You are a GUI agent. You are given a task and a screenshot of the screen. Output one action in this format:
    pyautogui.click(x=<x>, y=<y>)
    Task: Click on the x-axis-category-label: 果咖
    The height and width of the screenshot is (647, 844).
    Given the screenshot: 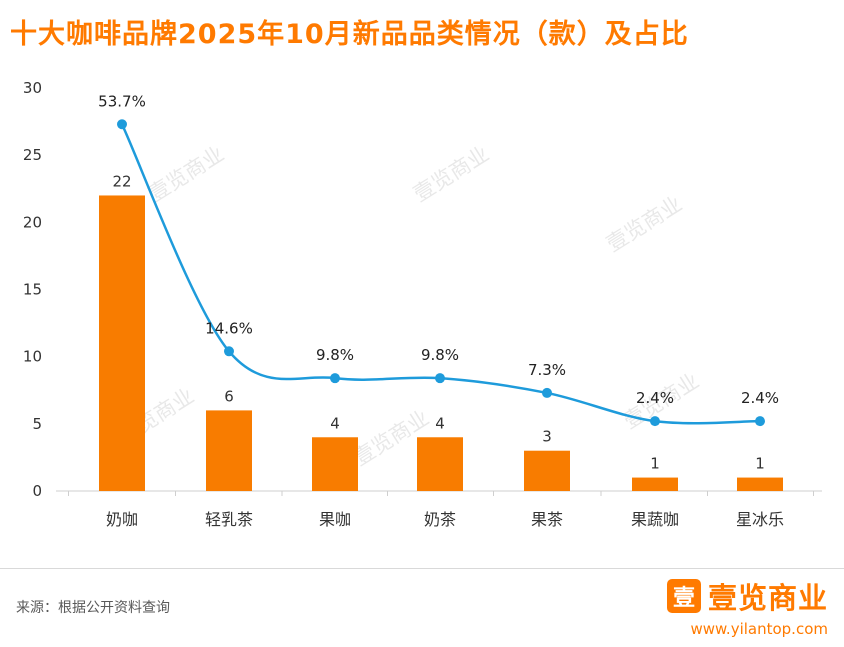 What is the action you would take?
    pyautogui.click(x=335, y=519)
    